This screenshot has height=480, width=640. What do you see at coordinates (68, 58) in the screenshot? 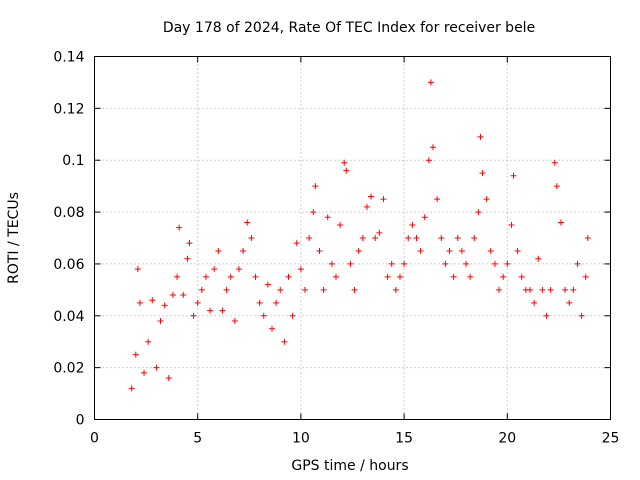
I see `y-tick-label: 0.14` at bounding box center [68, 58].